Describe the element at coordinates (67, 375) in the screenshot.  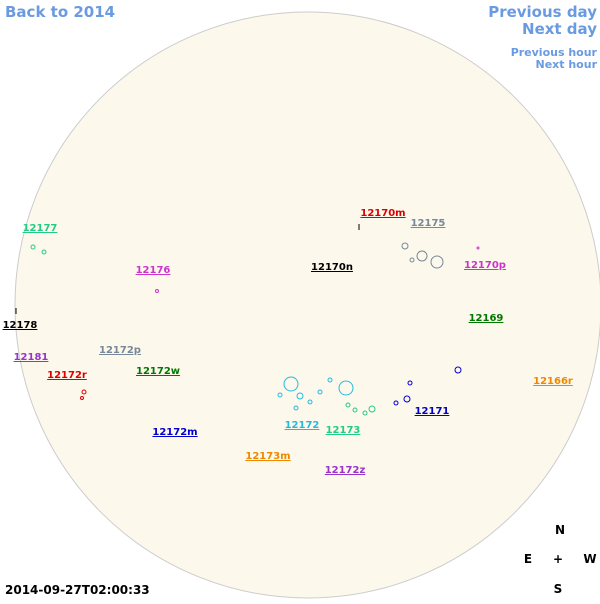
I see `region-link: 12172r` at that location.